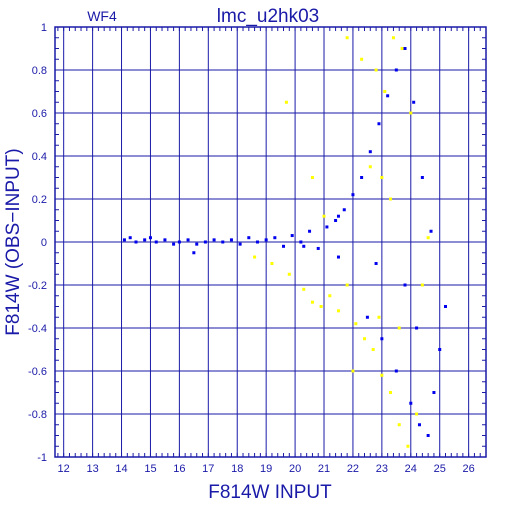 The height and width of the screenshot is (512, 512). I want to click on x-axis-label: F814W INPUT, so click(270, 492).